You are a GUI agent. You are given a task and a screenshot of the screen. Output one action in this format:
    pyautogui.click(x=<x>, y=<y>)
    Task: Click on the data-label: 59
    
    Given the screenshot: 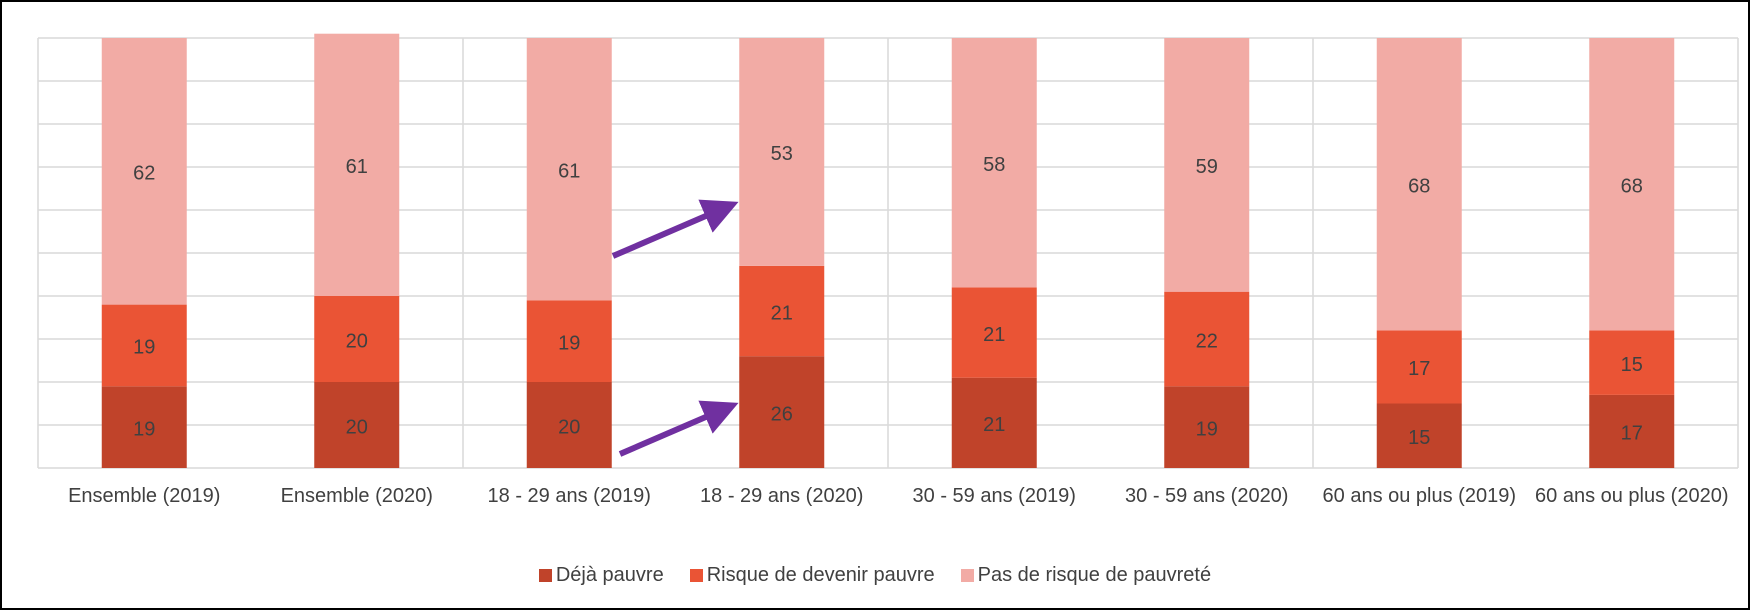 What is the action you would take?
    pyautogui.click(x=1207, y=167)
    